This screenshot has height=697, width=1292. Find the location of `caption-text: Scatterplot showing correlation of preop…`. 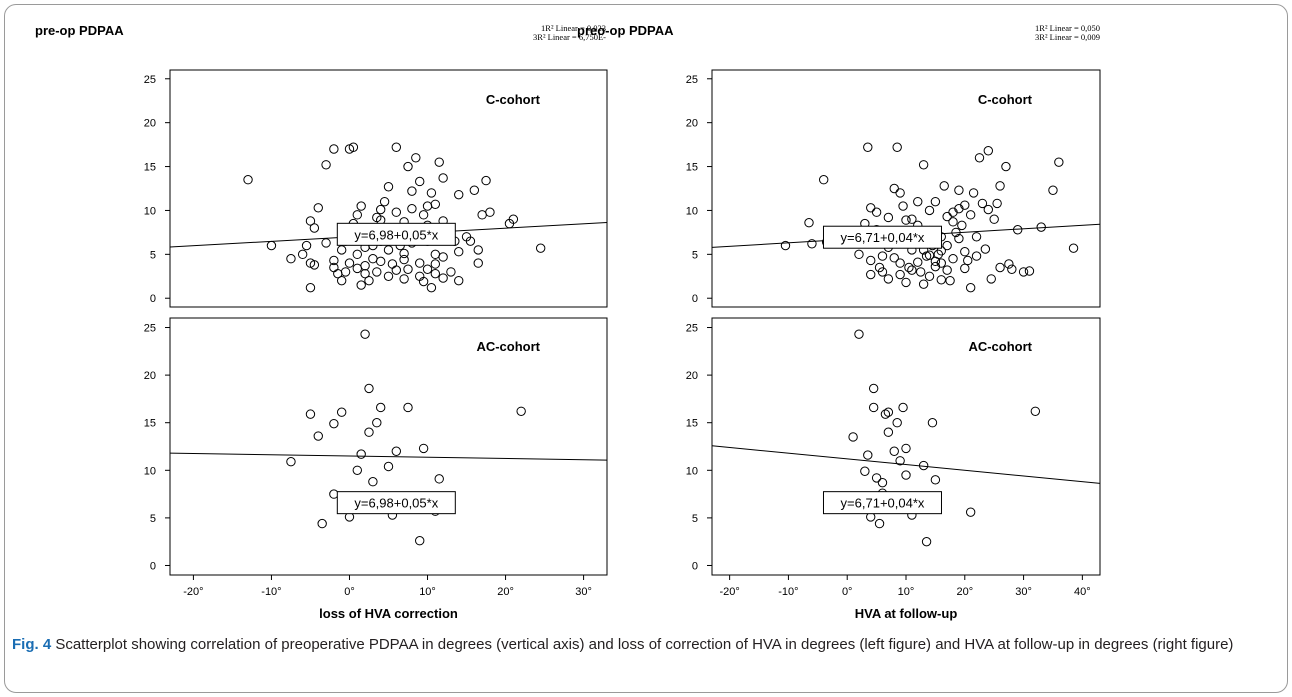

caption-text: Scatterplot showing correlation of preop… is located at coordinates (642, 644).